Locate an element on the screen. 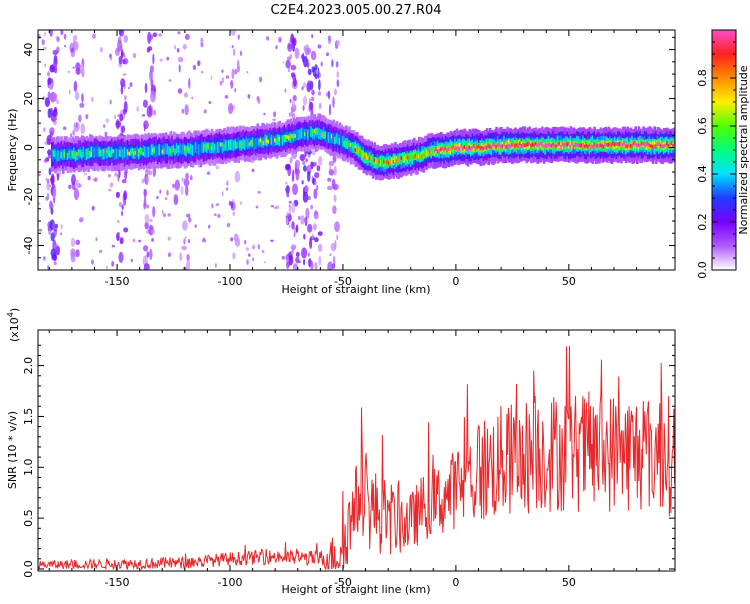  snr-y-axis-label: SNR (10 * v/v) is located at coordinates (12, 450).